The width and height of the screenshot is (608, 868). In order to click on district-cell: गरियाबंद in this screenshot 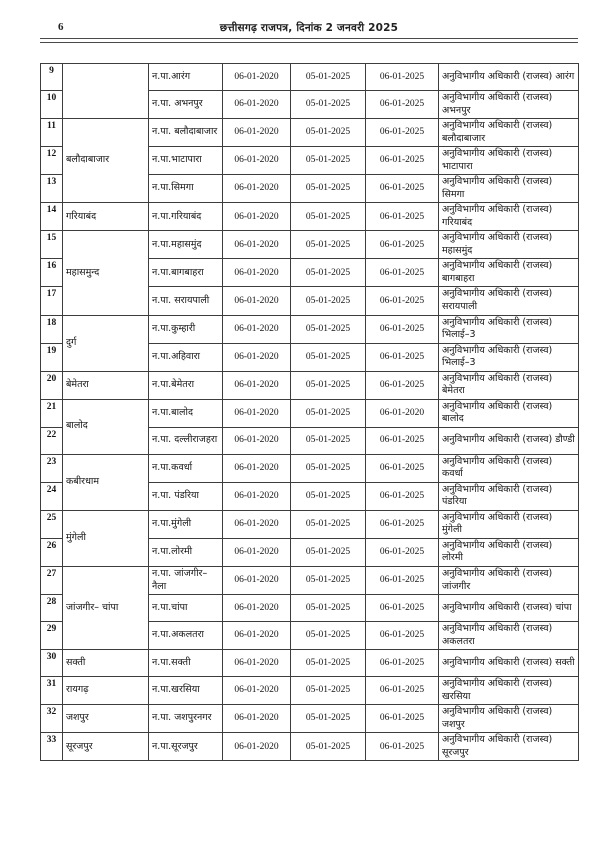, I will do `click(105, 217)`.